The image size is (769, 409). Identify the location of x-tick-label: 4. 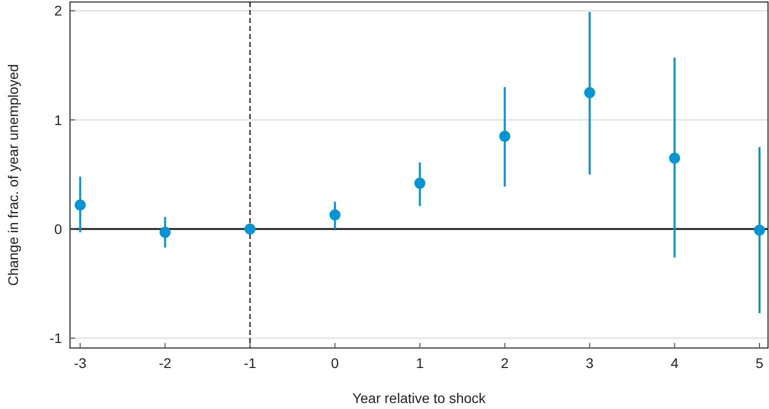
(674, 363).